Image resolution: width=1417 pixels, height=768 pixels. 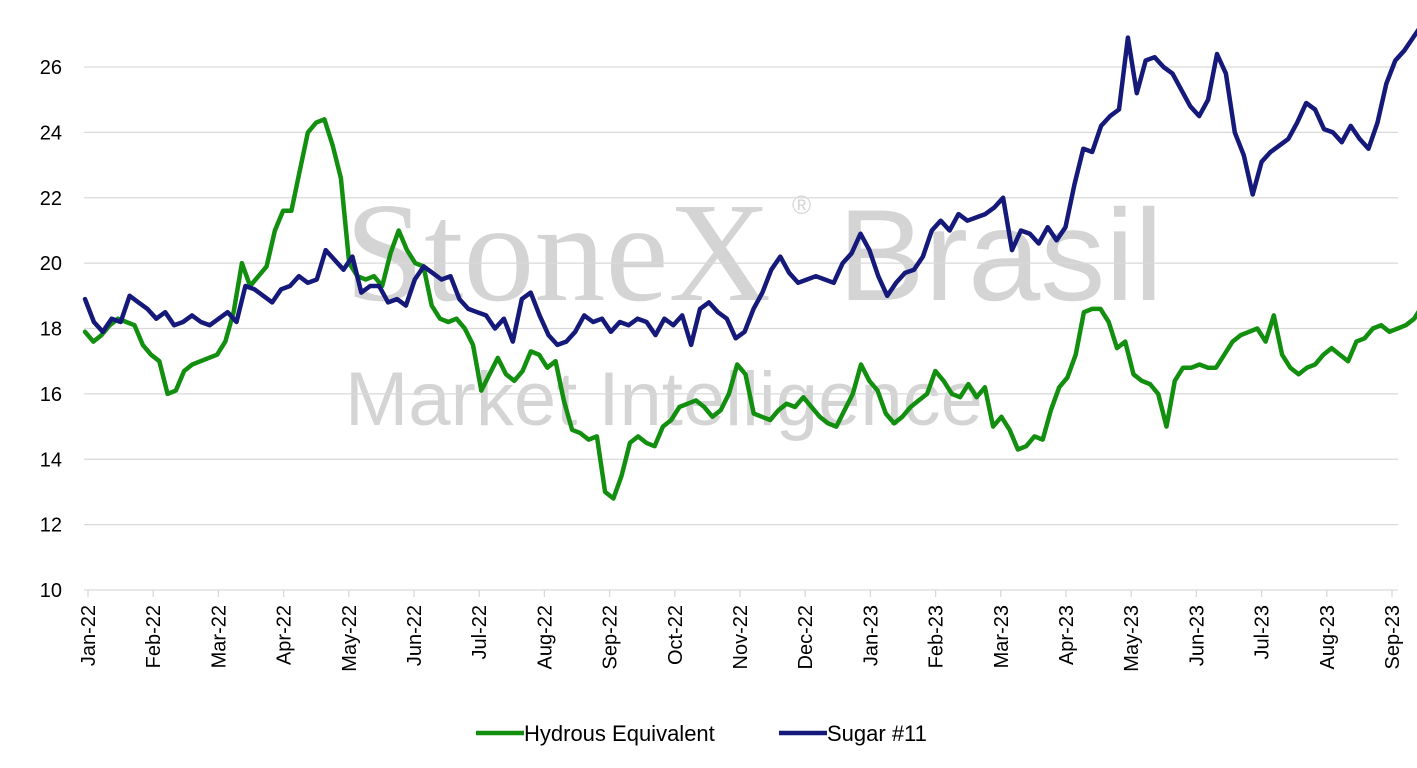 I want to click on x-tick-label: Jul-23, so click(x=1263, y=632).